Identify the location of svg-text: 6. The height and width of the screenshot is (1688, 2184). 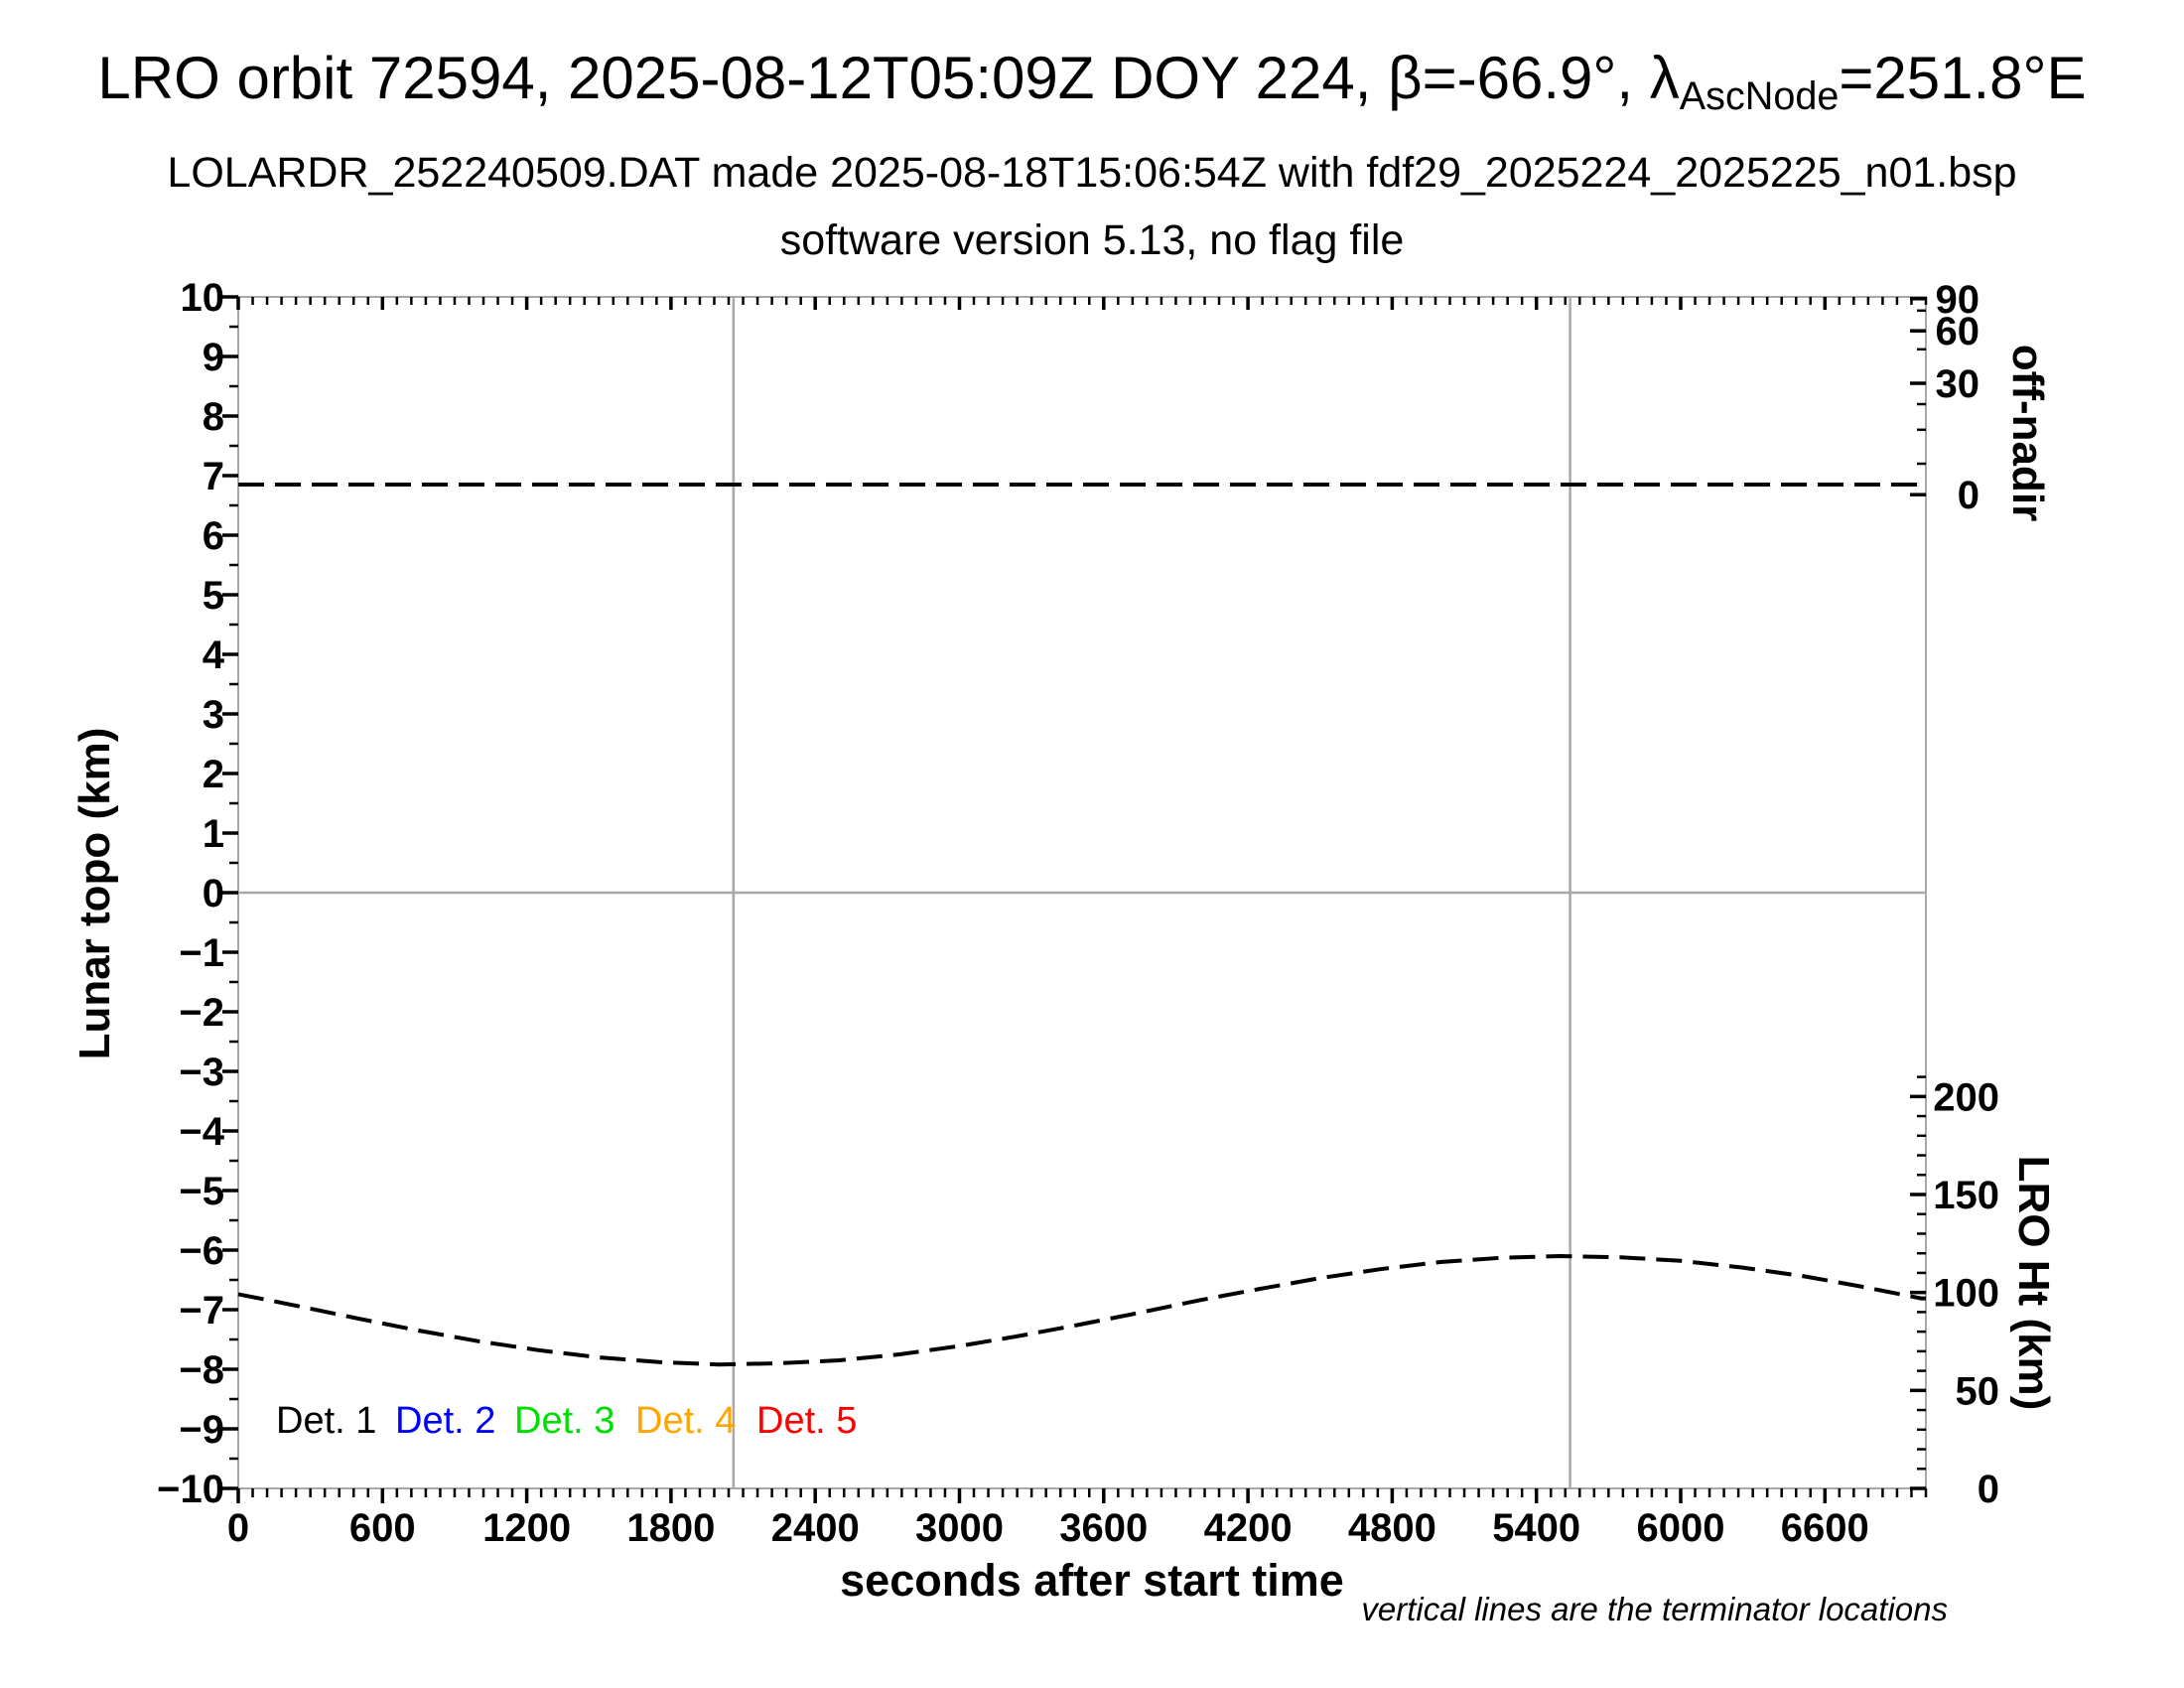
(213, 536).